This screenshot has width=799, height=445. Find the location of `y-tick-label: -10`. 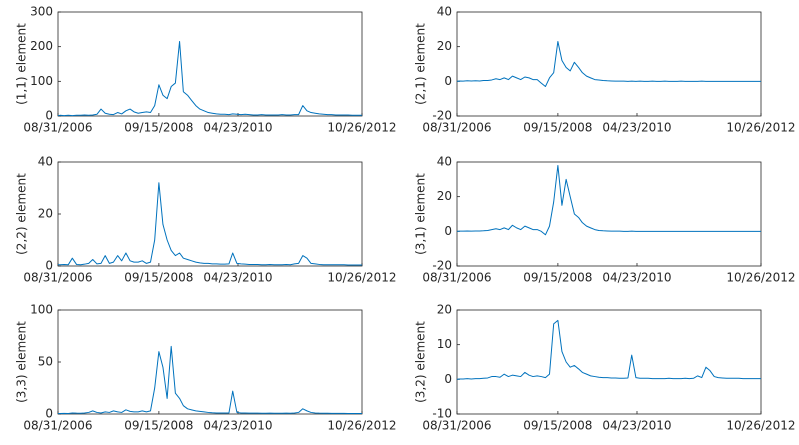

y-tick-label: -10 is located at coordinates (442, 414).